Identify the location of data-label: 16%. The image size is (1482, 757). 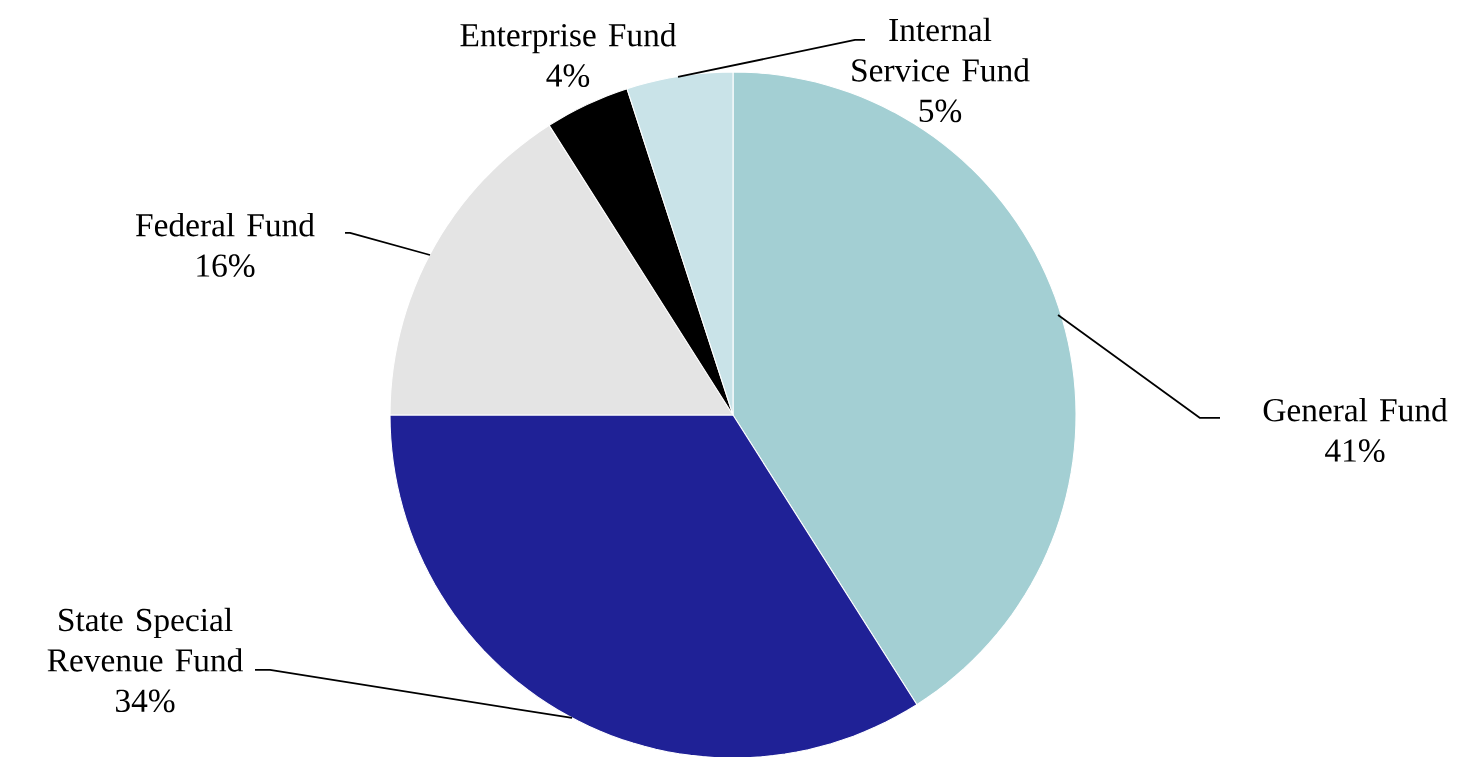
(226, 265).